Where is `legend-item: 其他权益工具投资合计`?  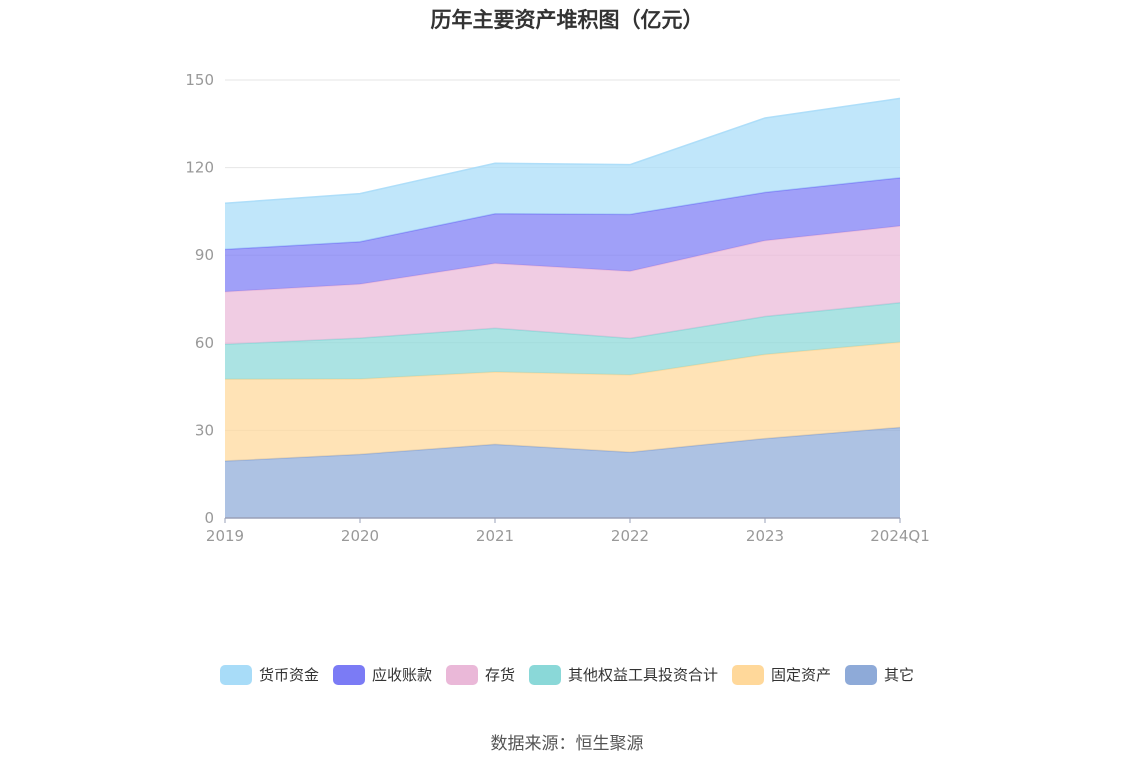
legend-item: 其他权益工具投资合计 is located at coordinates (623, 674).